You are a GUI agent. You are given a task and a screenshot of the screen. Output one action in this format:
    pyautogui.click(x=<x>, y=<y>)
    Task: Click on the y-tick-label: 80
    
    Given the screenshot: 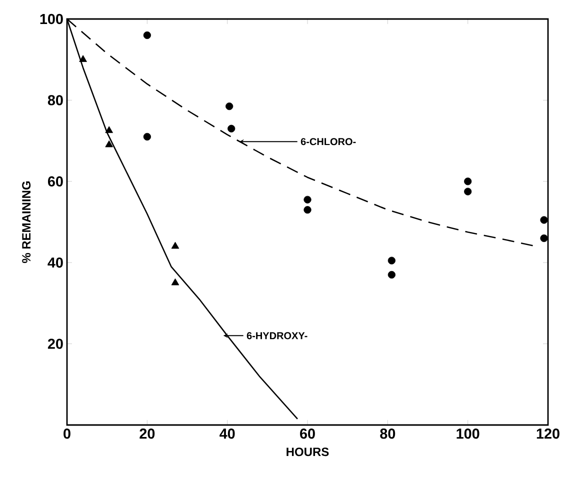 What is the action you would take?
    pyautogui.click(x=55, y=100)
    